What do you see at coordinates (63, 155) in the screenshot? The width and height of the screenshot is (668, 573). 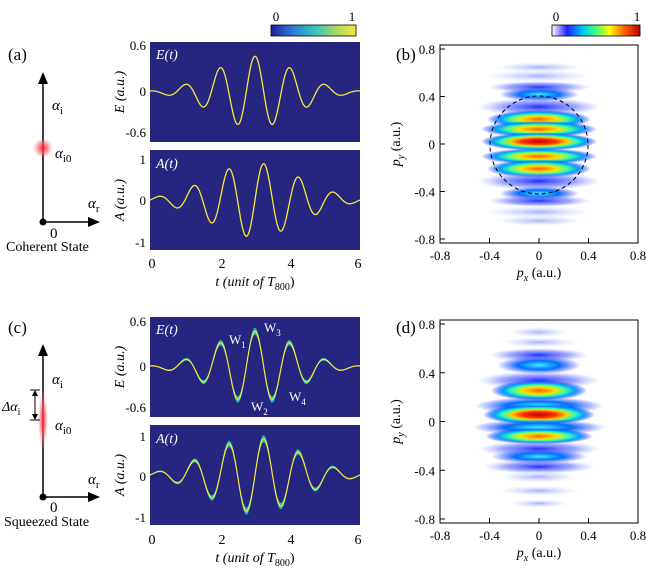 I see `svg-text: αi0` at bounding box center [63, 155].